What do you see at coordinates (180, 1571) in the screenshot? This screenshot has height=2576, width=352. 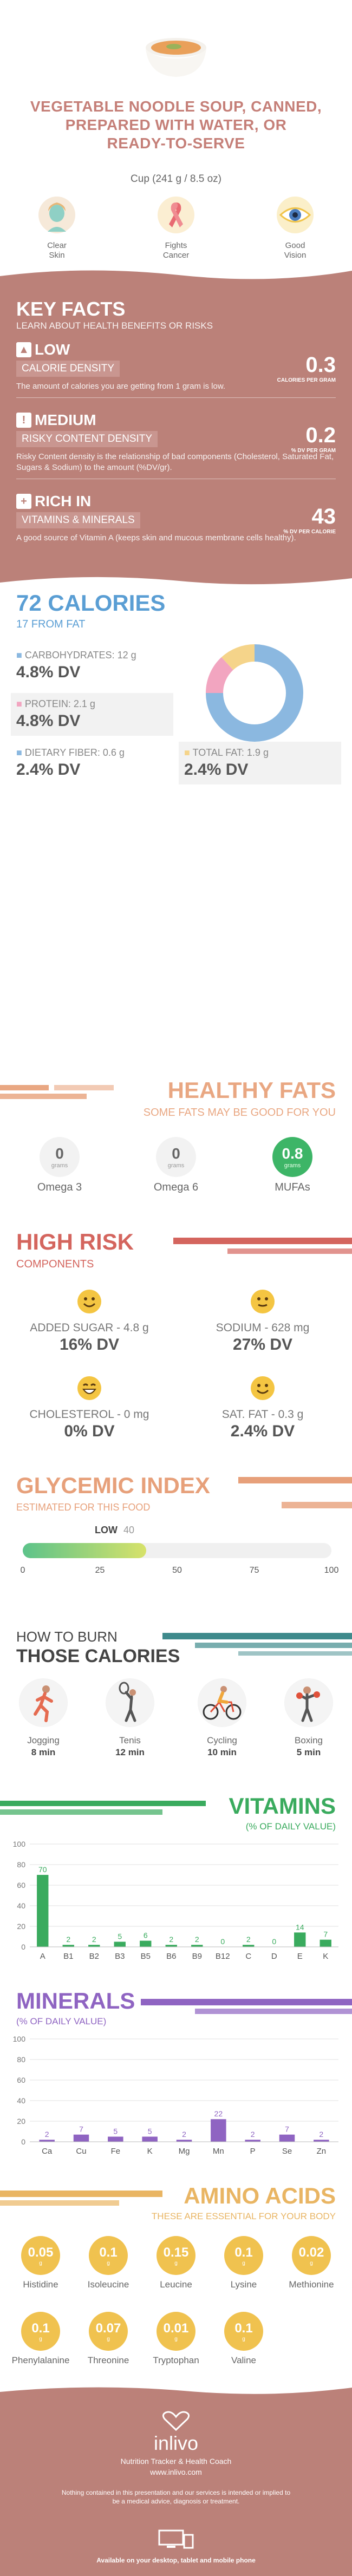 I see `glycemic-ticks: 0 25 50 75 100` at bounding box center [180, 1571].